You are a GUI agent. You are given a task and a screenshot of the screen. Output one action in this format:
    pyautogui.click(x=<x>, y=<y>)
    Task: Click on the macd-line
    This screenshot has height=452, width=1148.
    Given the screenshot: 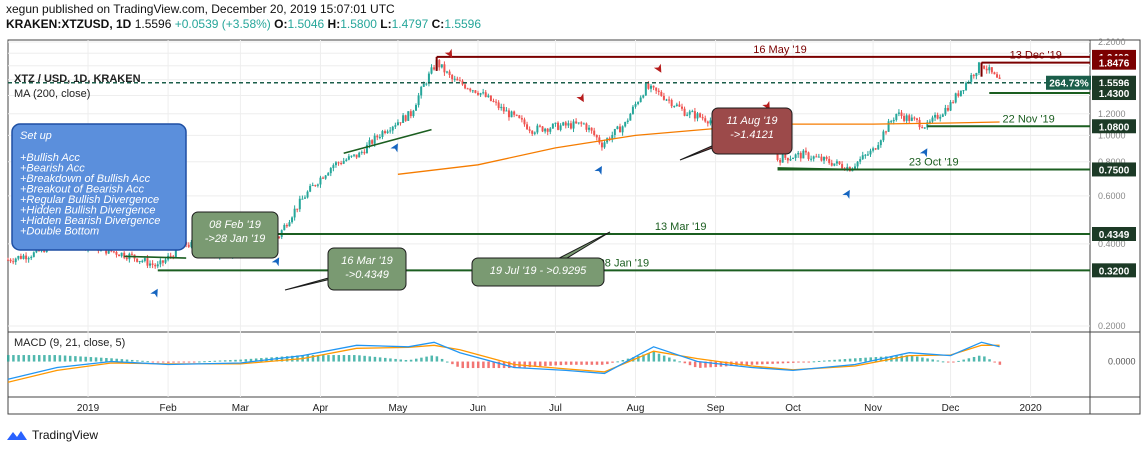 What is the action you would take?
    pyautogui.click(x=503, y=360)
    